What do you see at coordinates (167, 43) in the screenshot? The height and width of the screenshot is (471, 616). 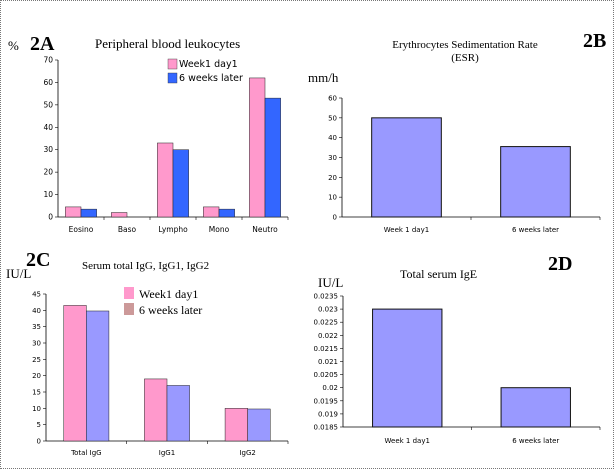 I see `panel-2a-title: Peripheral blood leukocytes` at bounding box center [167, 43].